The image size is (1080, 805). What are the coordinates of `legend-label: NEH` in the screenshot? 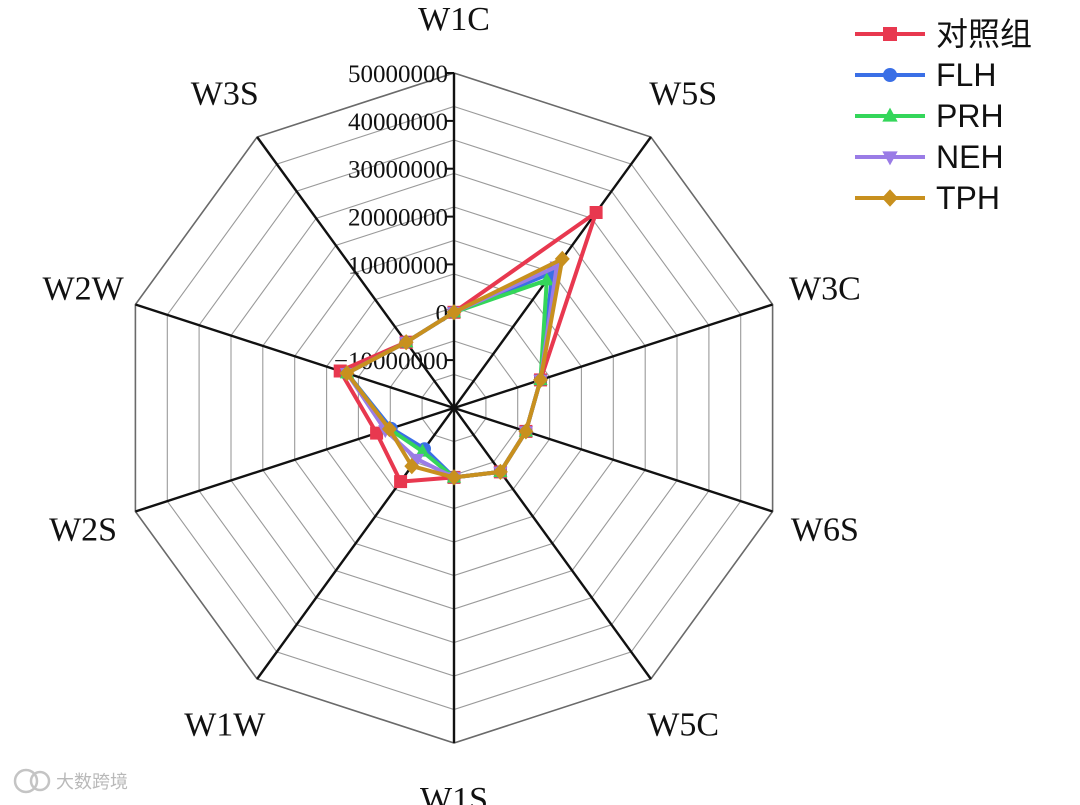 It's located at (970, 157).